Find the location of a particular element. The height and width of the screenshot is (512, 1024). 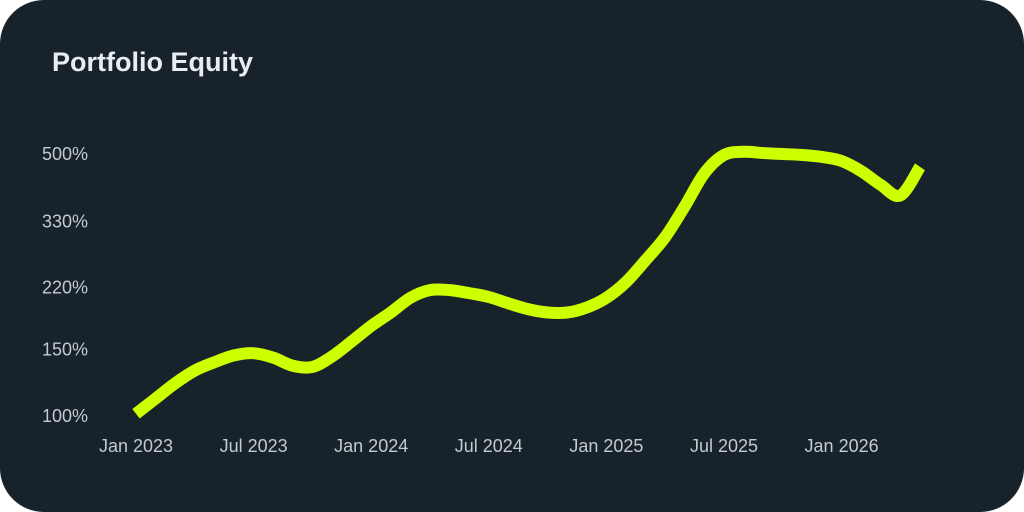

y-tick-label: 150% is located at coordinates (65, 350).